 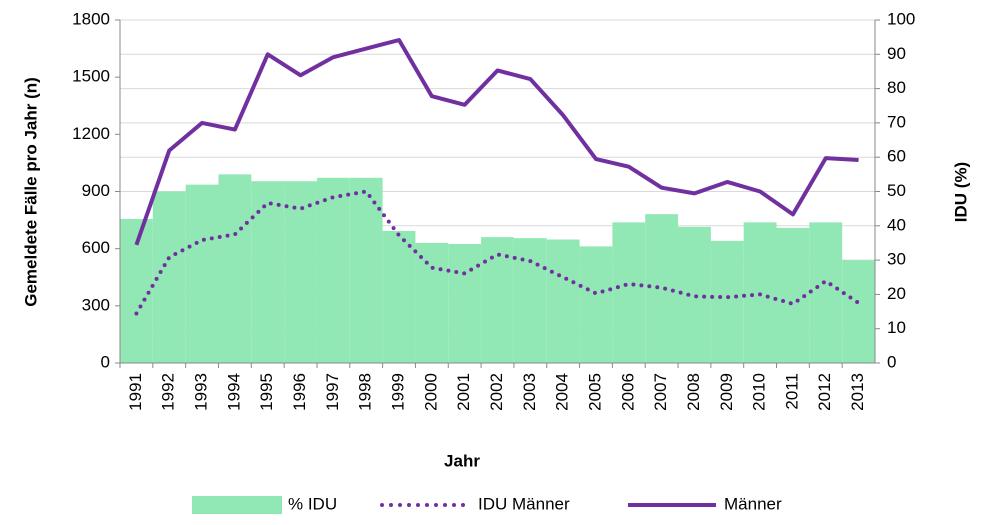 I want to click on y2-tick-label: 50, so click(x=896, y=190).